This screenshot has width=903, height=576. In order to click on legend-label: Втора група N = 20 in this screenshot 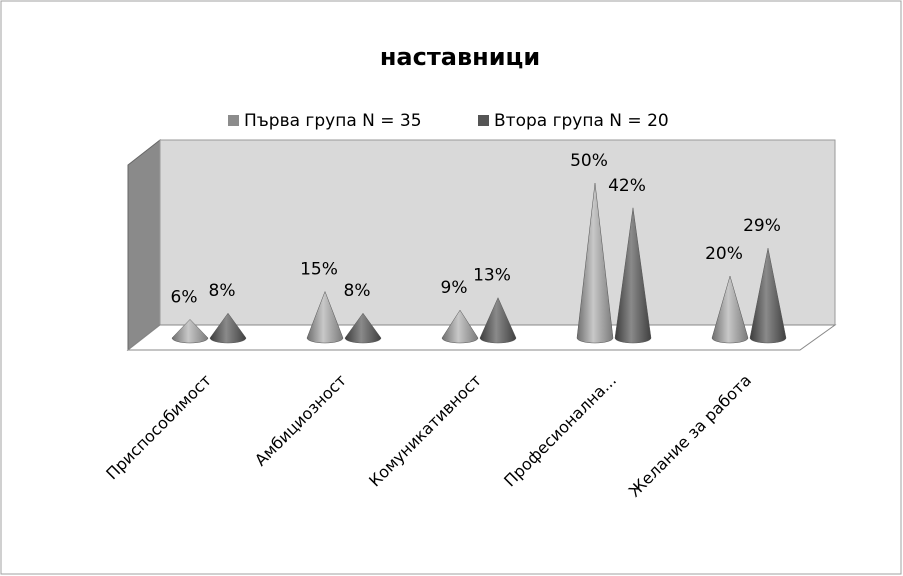, I will do `click(581, 121)`.